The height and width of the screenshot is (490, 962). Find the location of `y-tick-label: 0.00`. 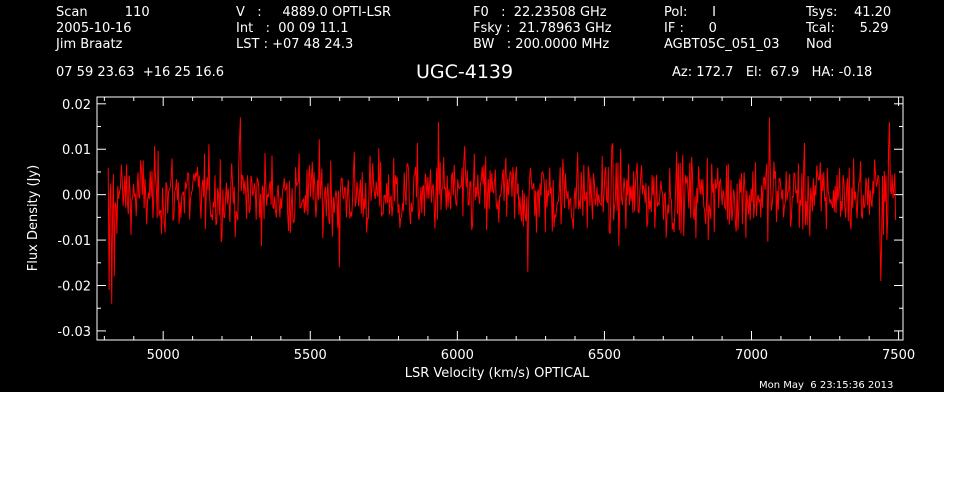

y-tick-label: 0.00 is located at coordinates (76, 196).